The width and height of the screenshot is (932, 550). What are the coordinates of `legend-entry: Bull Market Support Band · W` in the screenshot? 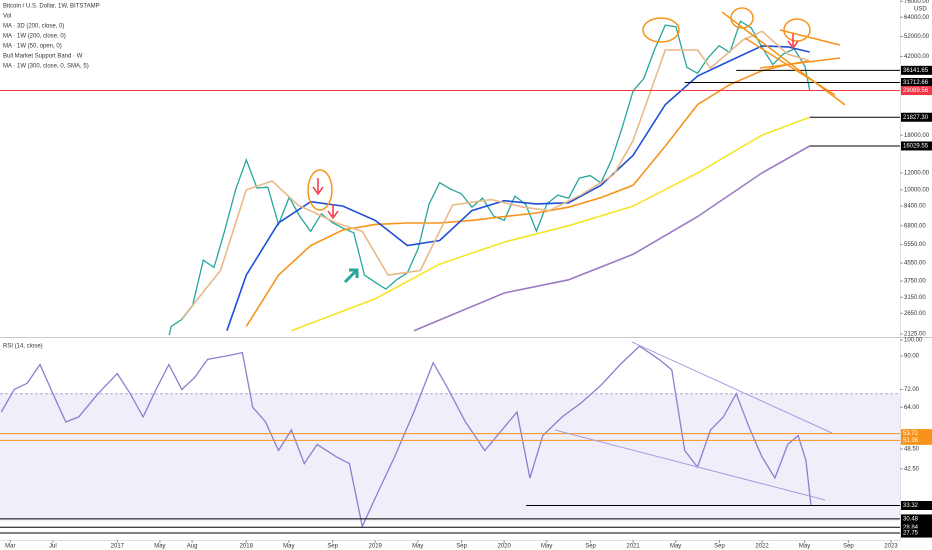 It's located at (43, 57).